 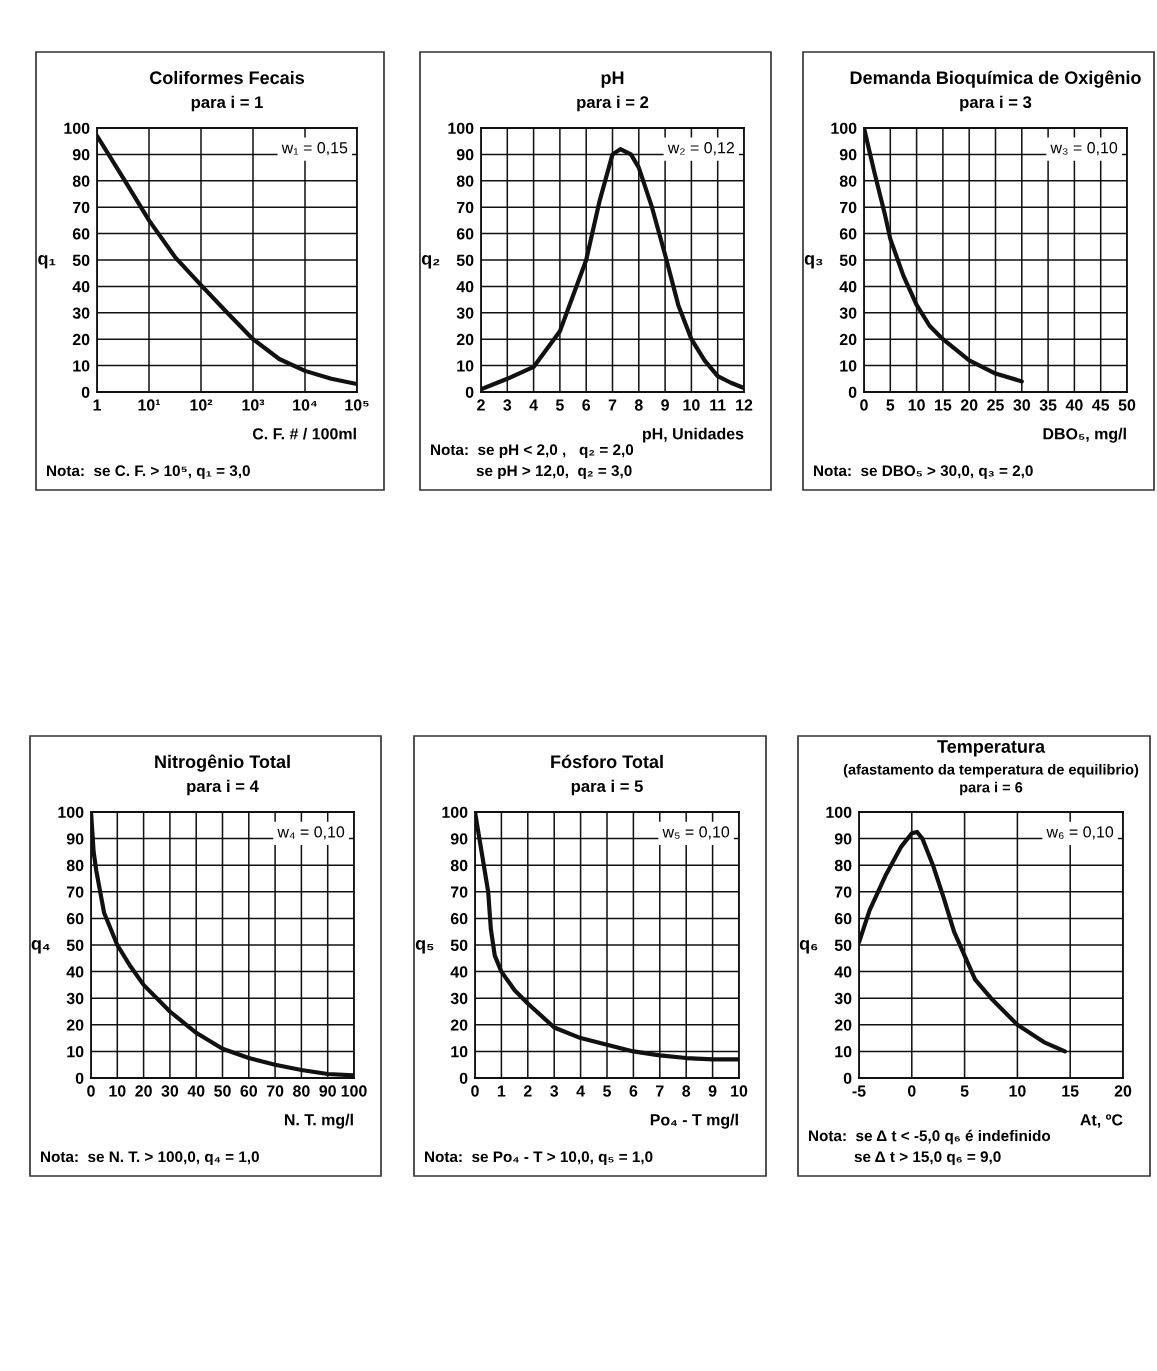 I want to click on chart-subtitle: para i = 3, so click(x=996, y=103).